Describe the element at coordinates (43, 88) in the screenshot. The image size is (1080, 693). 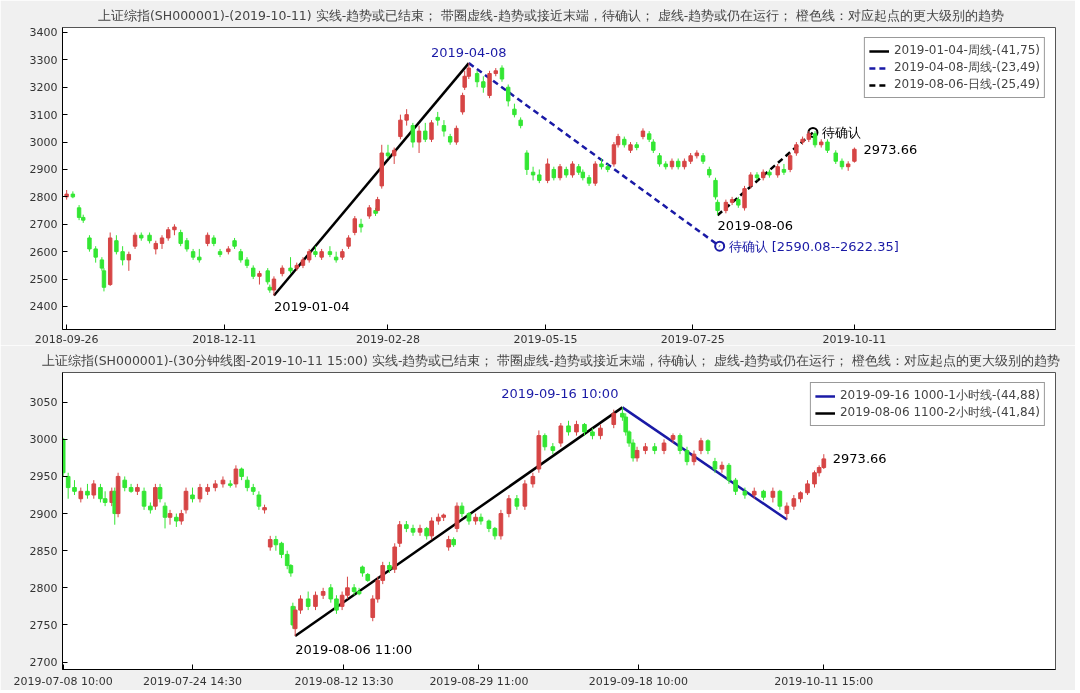
I see `y-tick-label: 3200` at that location.